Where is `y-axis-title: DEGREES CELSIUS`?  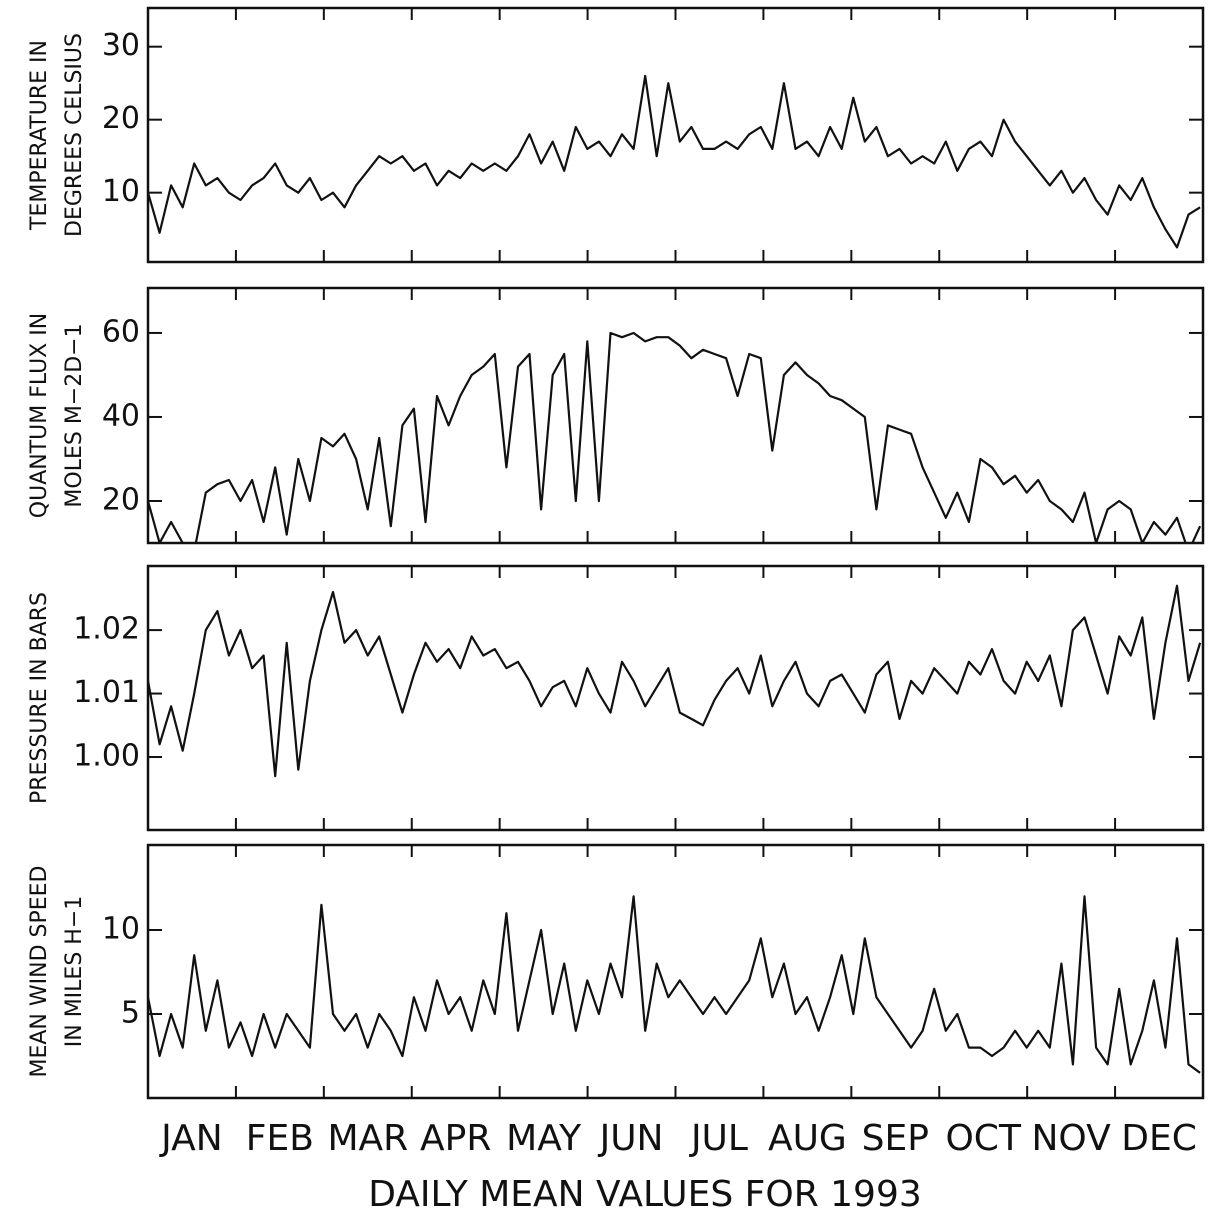
y-axis-title: DEGREES CELSIUS is located at coordinates (74, 135).